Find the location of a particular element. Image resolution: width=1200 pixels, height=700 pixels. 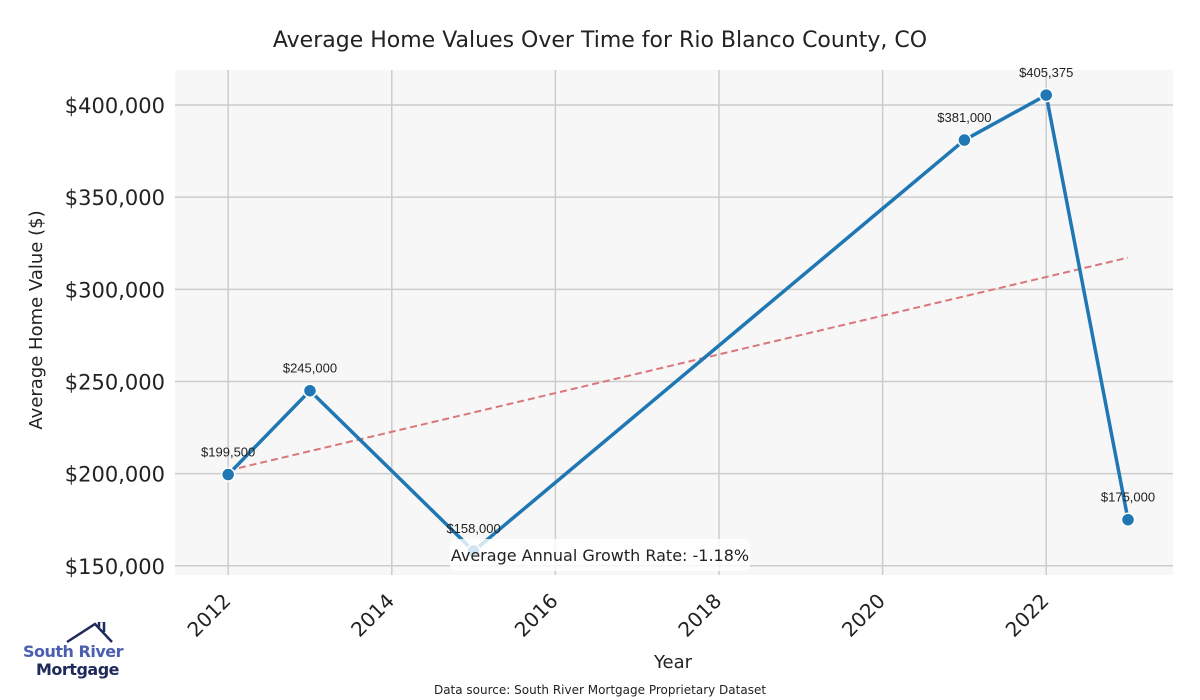

annotation-box is located at coordinates (600, 555).